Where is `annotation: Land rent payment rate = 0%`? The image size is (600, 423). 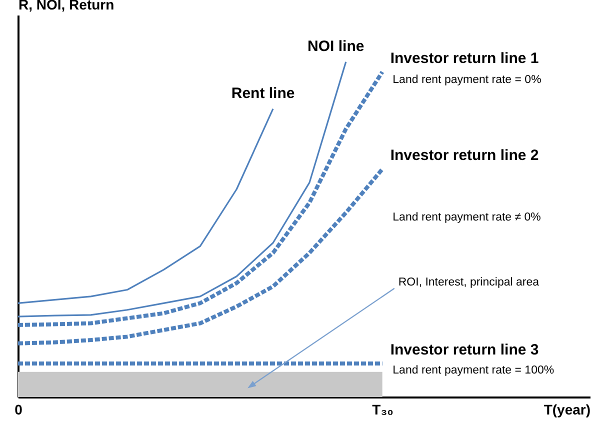 annotation: Land rent payment rate = 0% is located at coordinates (467, 80).